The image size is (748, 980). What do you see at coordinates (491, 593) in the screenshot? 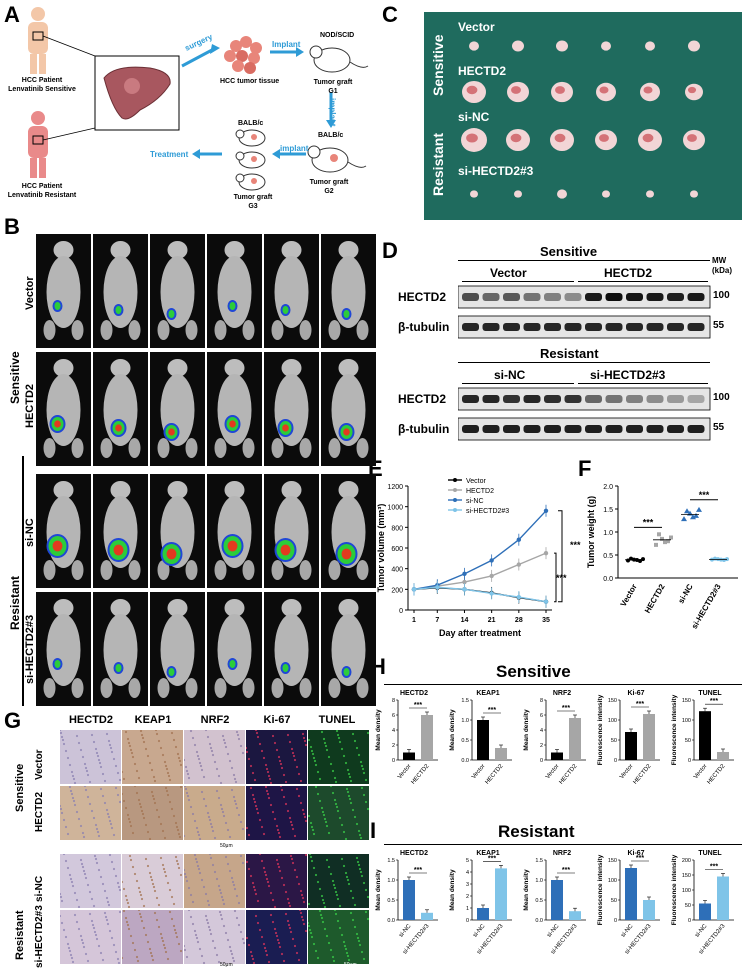
I see `e-point` at bounding box center [491, 593].